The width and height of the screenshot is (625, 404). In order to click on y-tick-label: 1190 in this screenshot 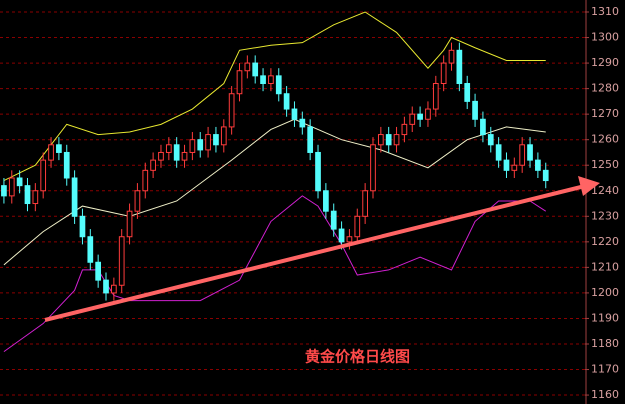, I will do `click(605, 317)`.